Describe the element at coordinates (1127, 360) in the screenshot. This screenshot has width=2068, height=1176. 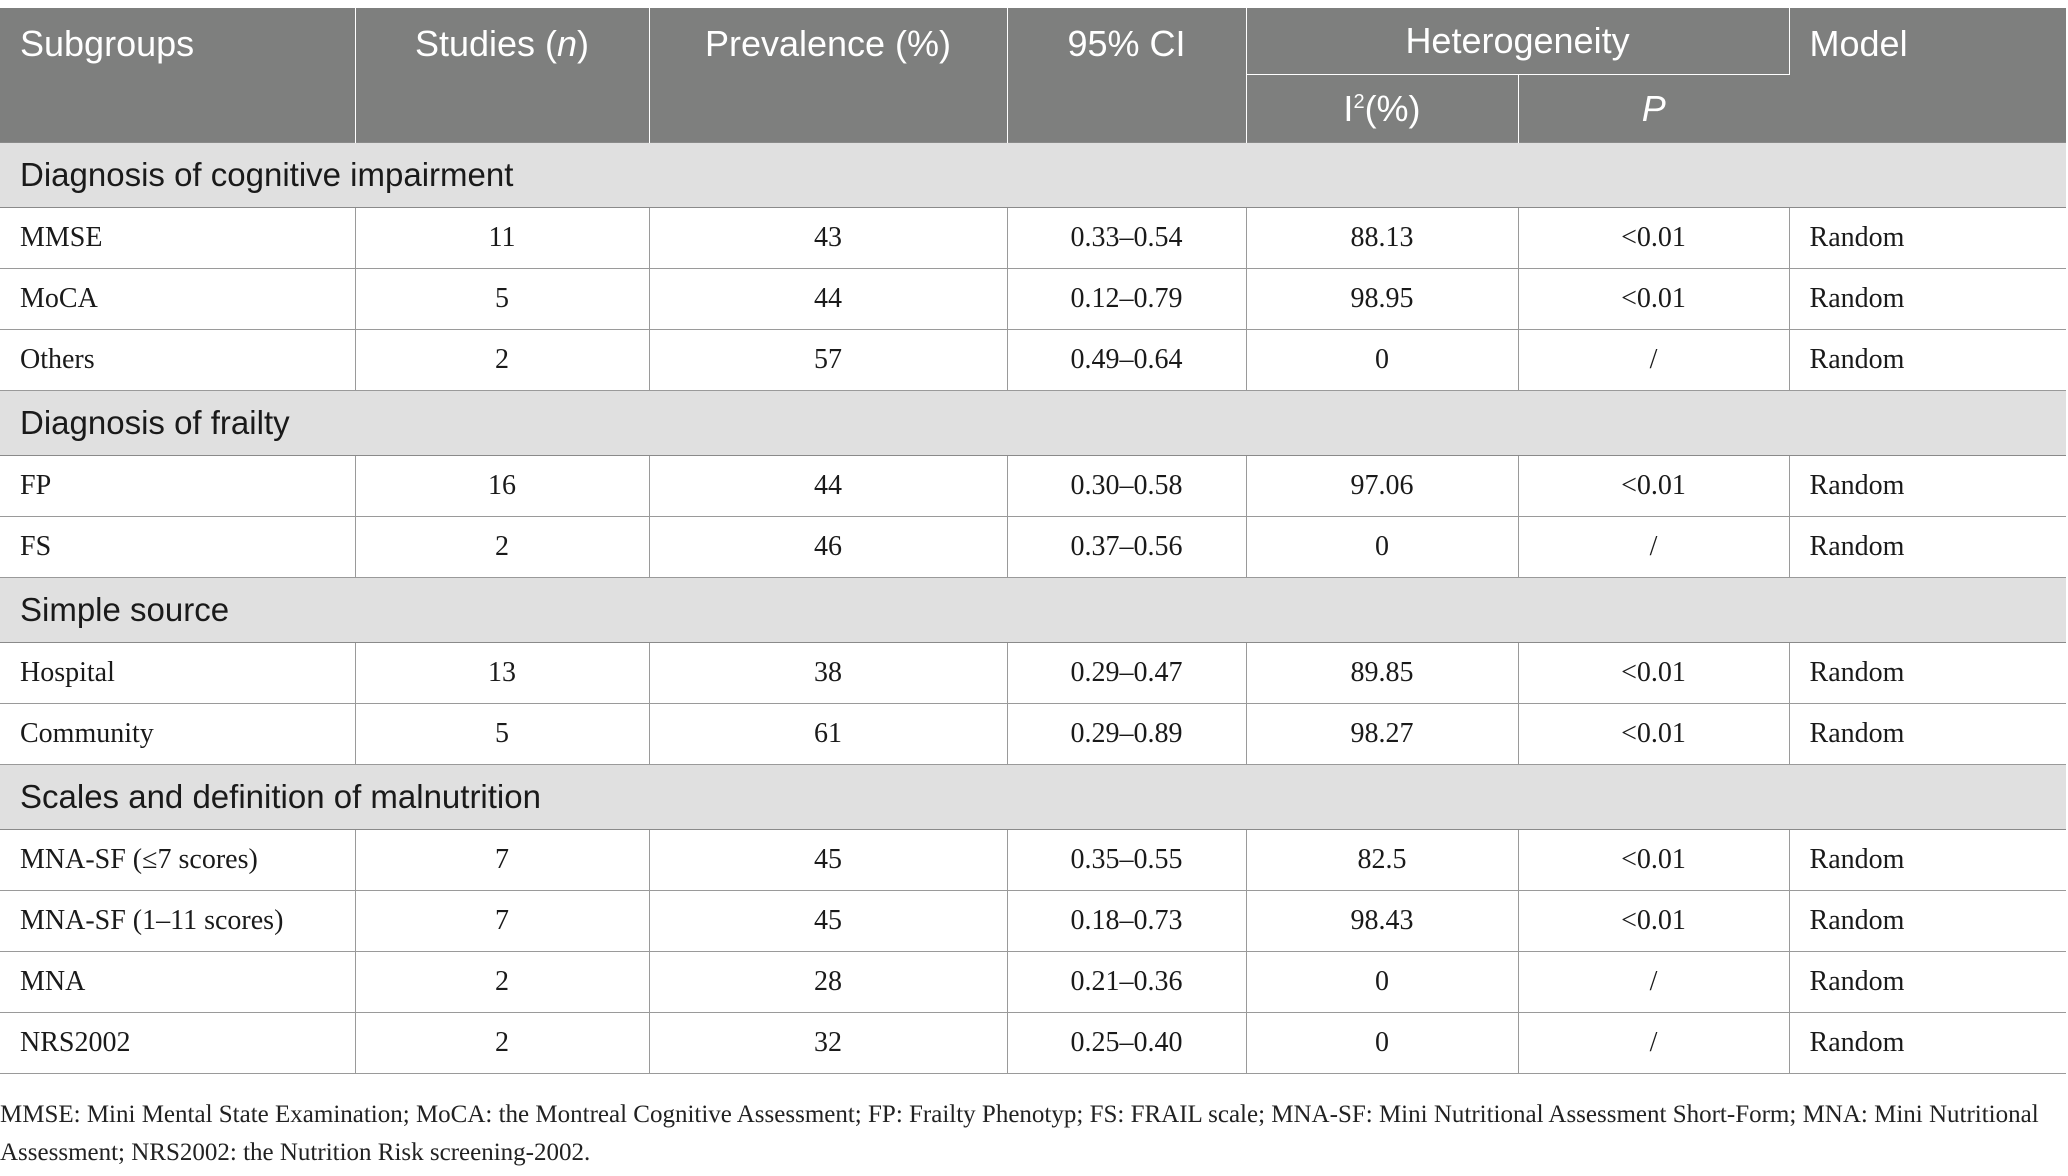
I see `cell-ci: 0.49–0.64` at that location.